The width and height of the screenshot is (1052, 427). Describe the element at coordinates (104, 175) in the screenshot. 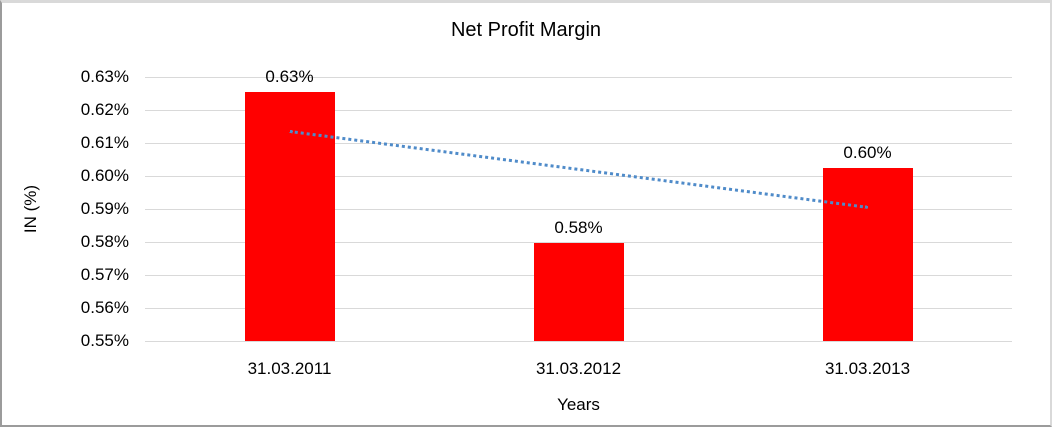

I see `y-axis-tick-label: 0.60%` at that location.